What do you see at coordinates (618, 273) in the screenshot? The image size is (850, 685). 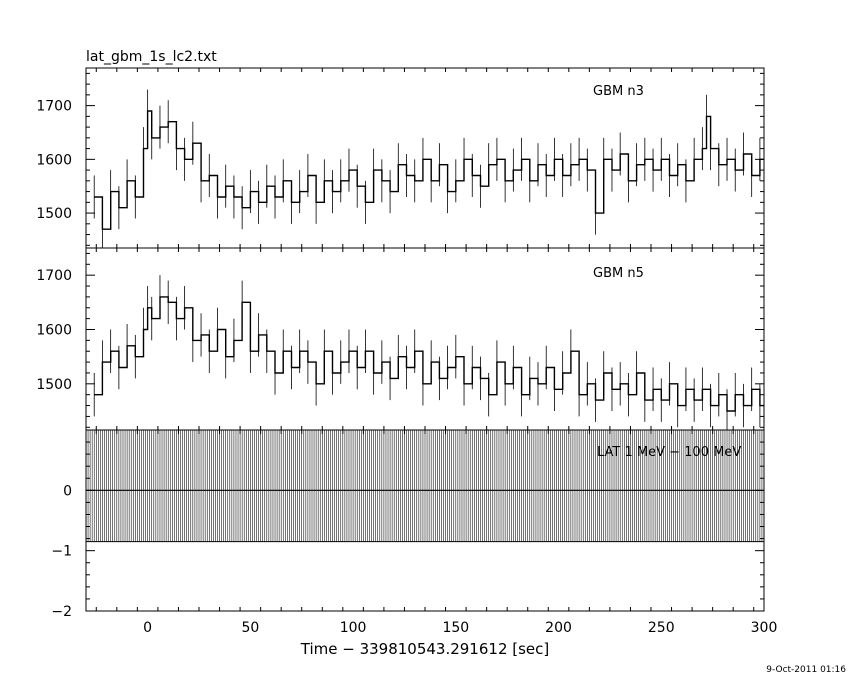 I see `panel-label-gbm-n5: GBM n5` at bounding box center [618, 273].